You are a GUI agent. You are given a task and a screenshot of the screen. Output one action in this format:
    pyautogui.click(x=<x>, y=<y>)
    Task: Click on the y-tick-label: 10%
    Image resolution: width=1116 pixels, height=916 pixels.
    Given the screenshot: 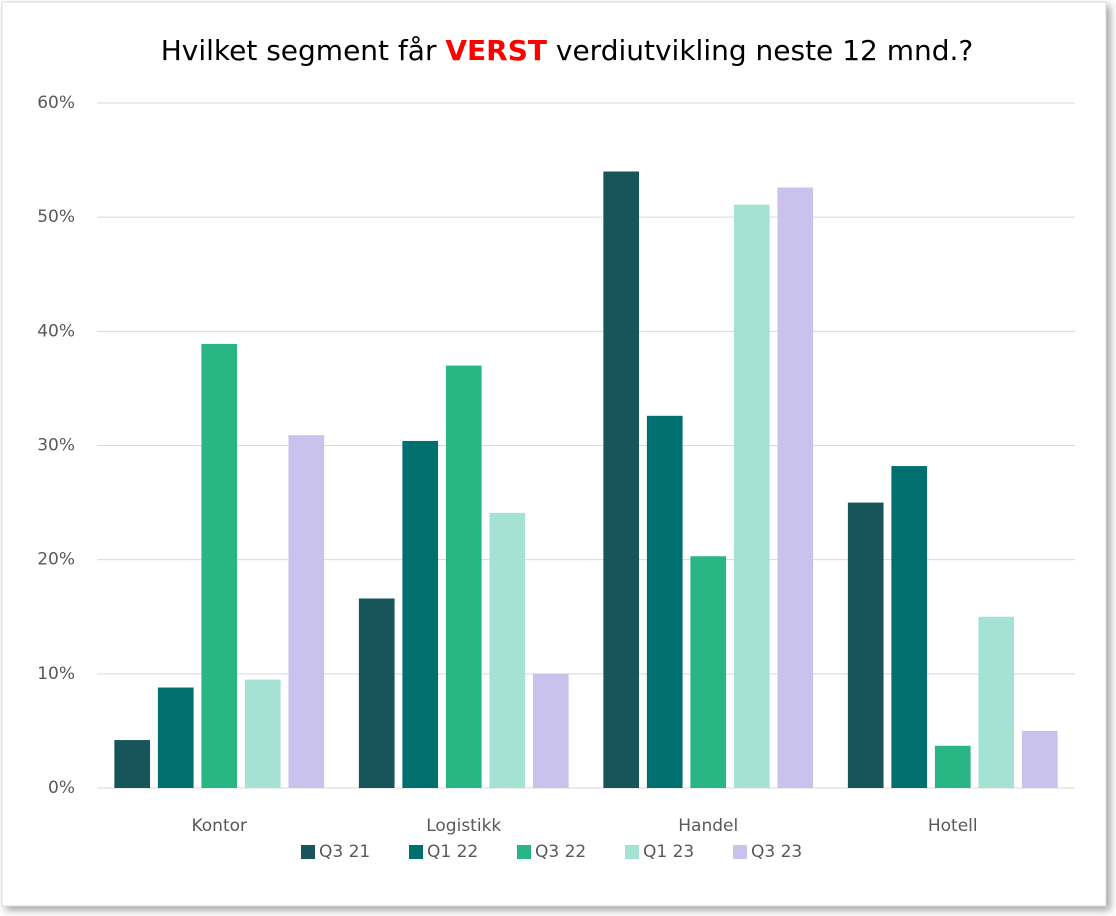 What is the action you would take?
    pyautogui.click(x=56, y=674)
    